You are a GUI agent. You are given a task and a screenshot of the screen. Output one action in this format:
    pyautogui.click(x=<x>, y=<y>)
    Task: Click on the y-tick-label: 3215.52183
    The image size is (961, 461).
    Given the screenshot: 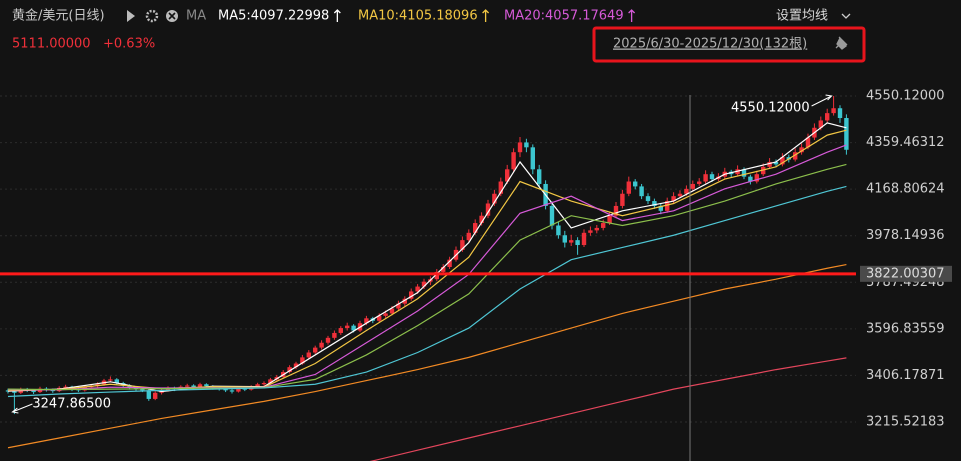 What is the action you would take?
    pyautogui.click(x=905, y=421)
    